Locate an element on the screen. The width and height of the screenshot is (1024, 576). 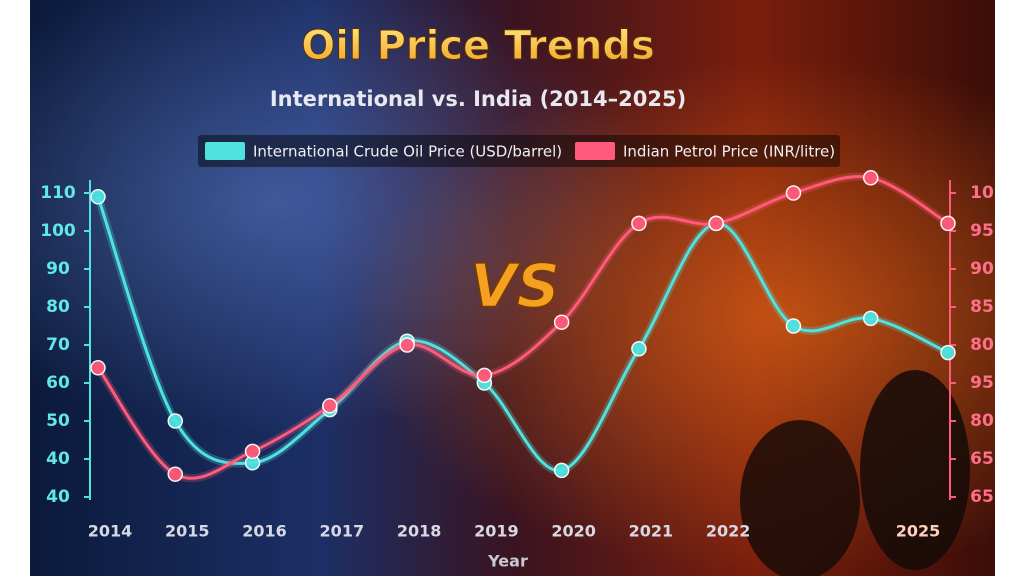
x-tick-label: 2019 is located at coordinates (496, 531).